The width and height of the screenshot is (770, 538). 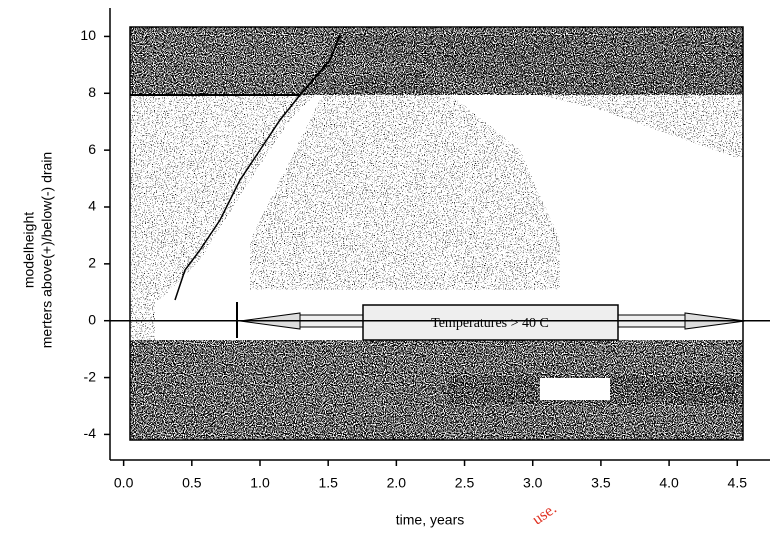 What do you see at coordinates (92, 206) in the screenshot?
I see `y-tick-label: 4` at bounding box center [92, 206].